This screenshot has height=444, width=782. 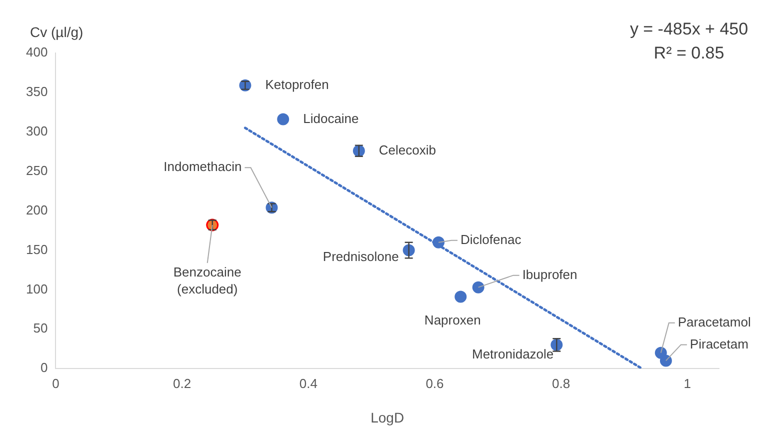 I want to click on annotation: Ketoprofen, so click(x=297, y=84).